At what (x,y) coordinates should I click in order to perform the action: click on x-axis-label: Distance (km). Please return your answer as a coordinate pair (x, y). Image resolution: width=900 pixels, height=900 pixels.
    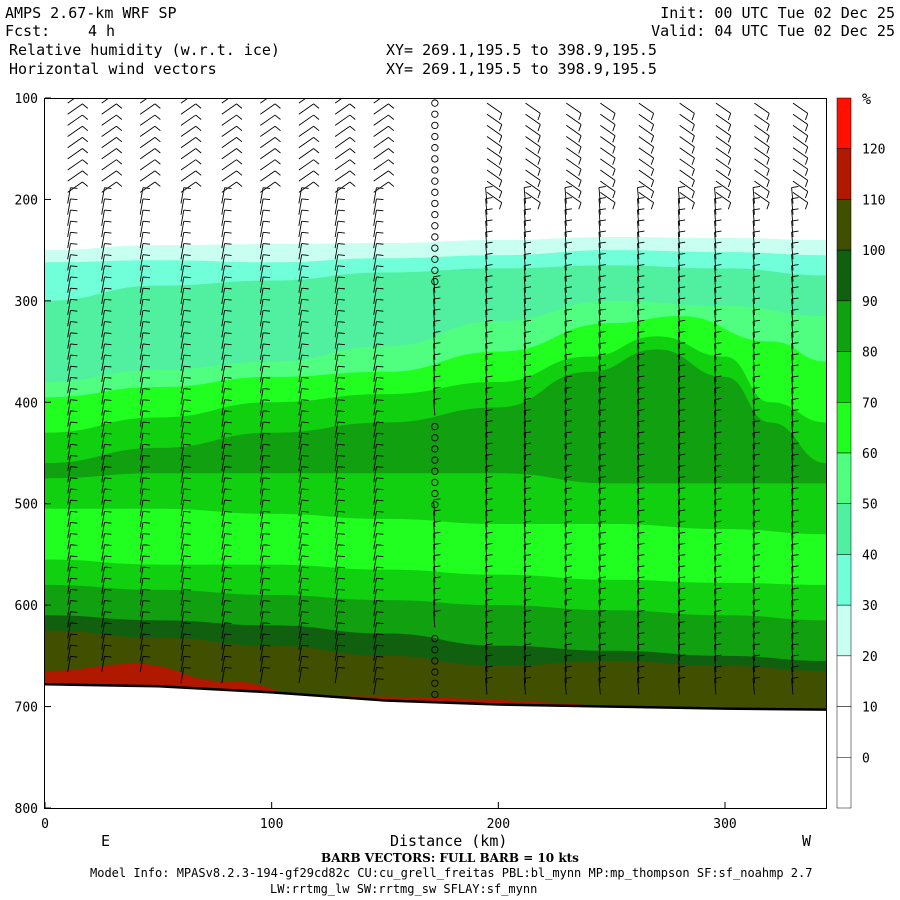
    Looking at the image, I should click on (448, 841).